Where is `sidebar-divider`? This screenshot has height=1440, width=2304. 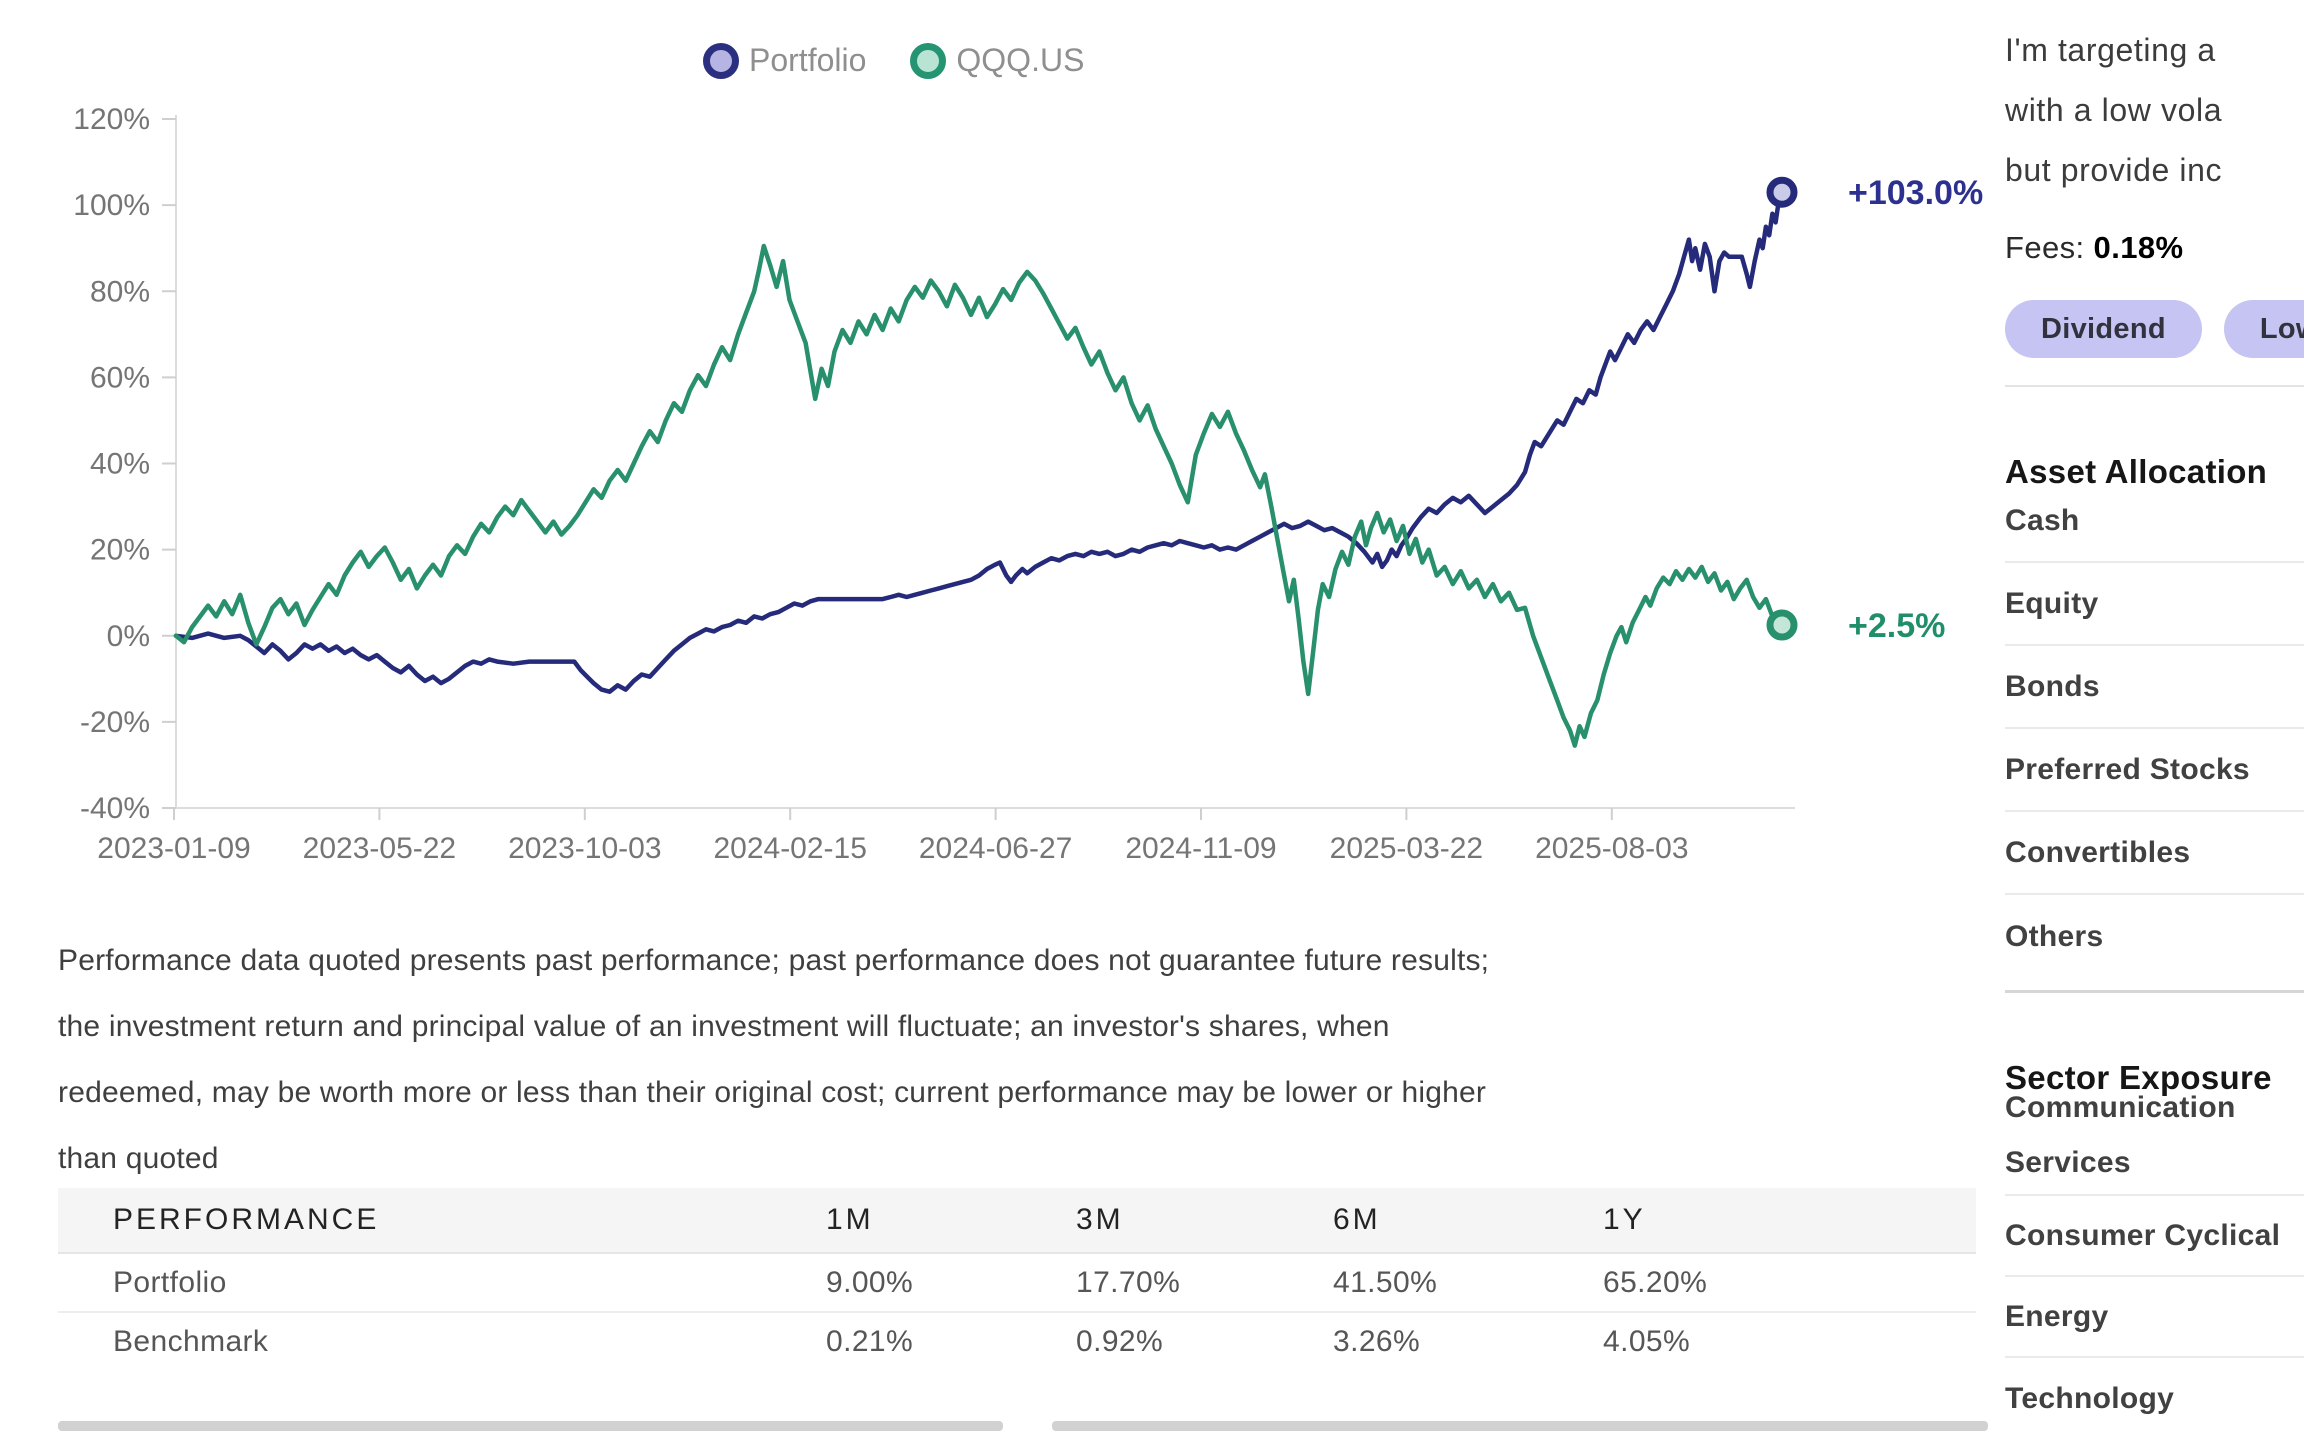
sidebar-divider is located at coordinates (2154, 386).